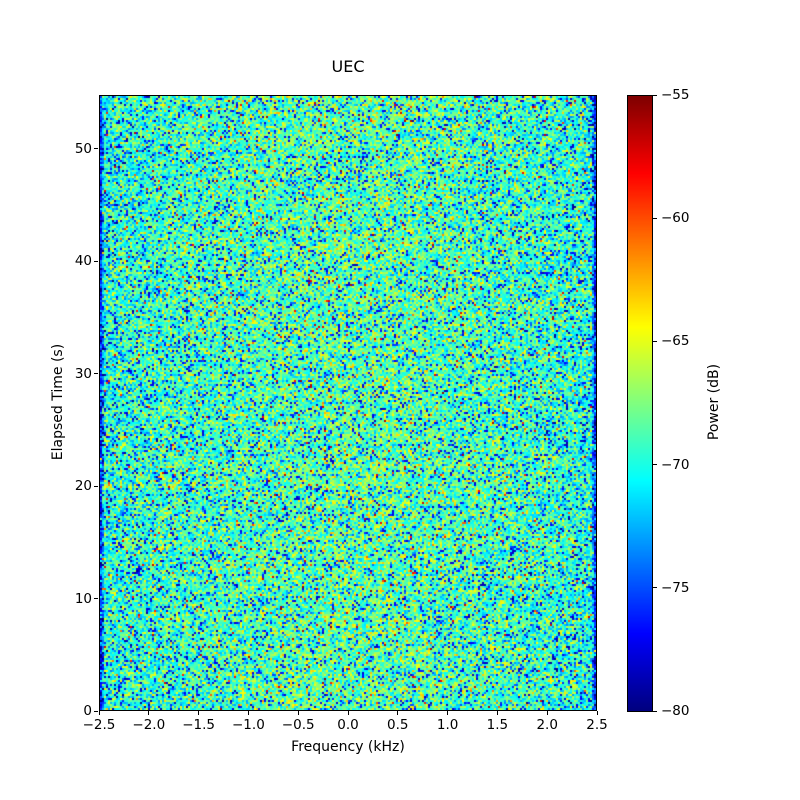 The height and width of the screenshot is (800, 800). I want to click on y-axis-label: Elapsed Time (s), so click(58, 402).